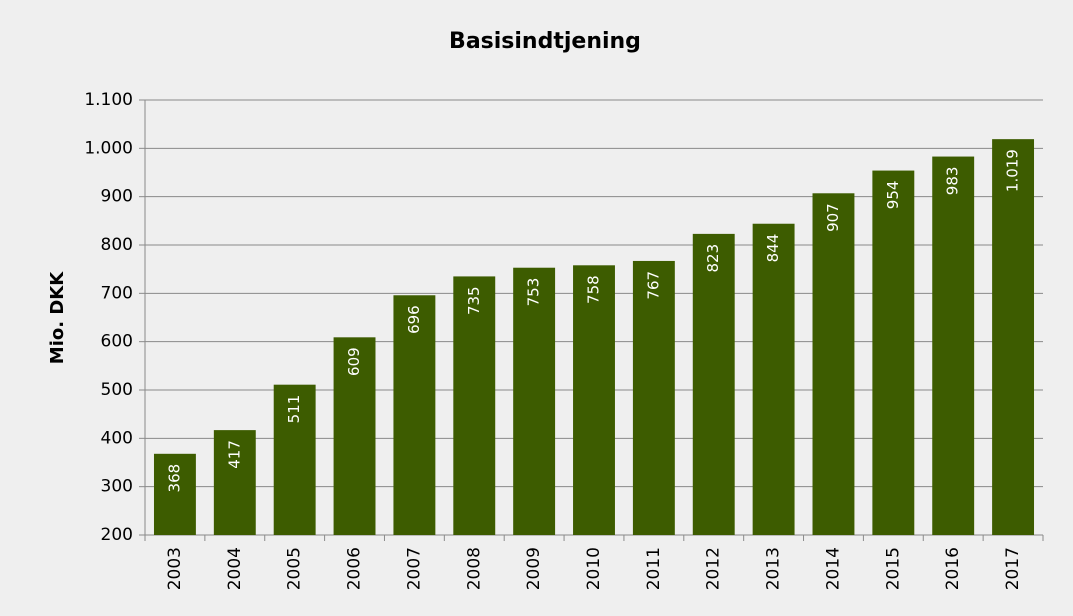  Describe the element at coordinates (714, 568) in the screenshot. I see `x-tick-label: 2012` at that location.